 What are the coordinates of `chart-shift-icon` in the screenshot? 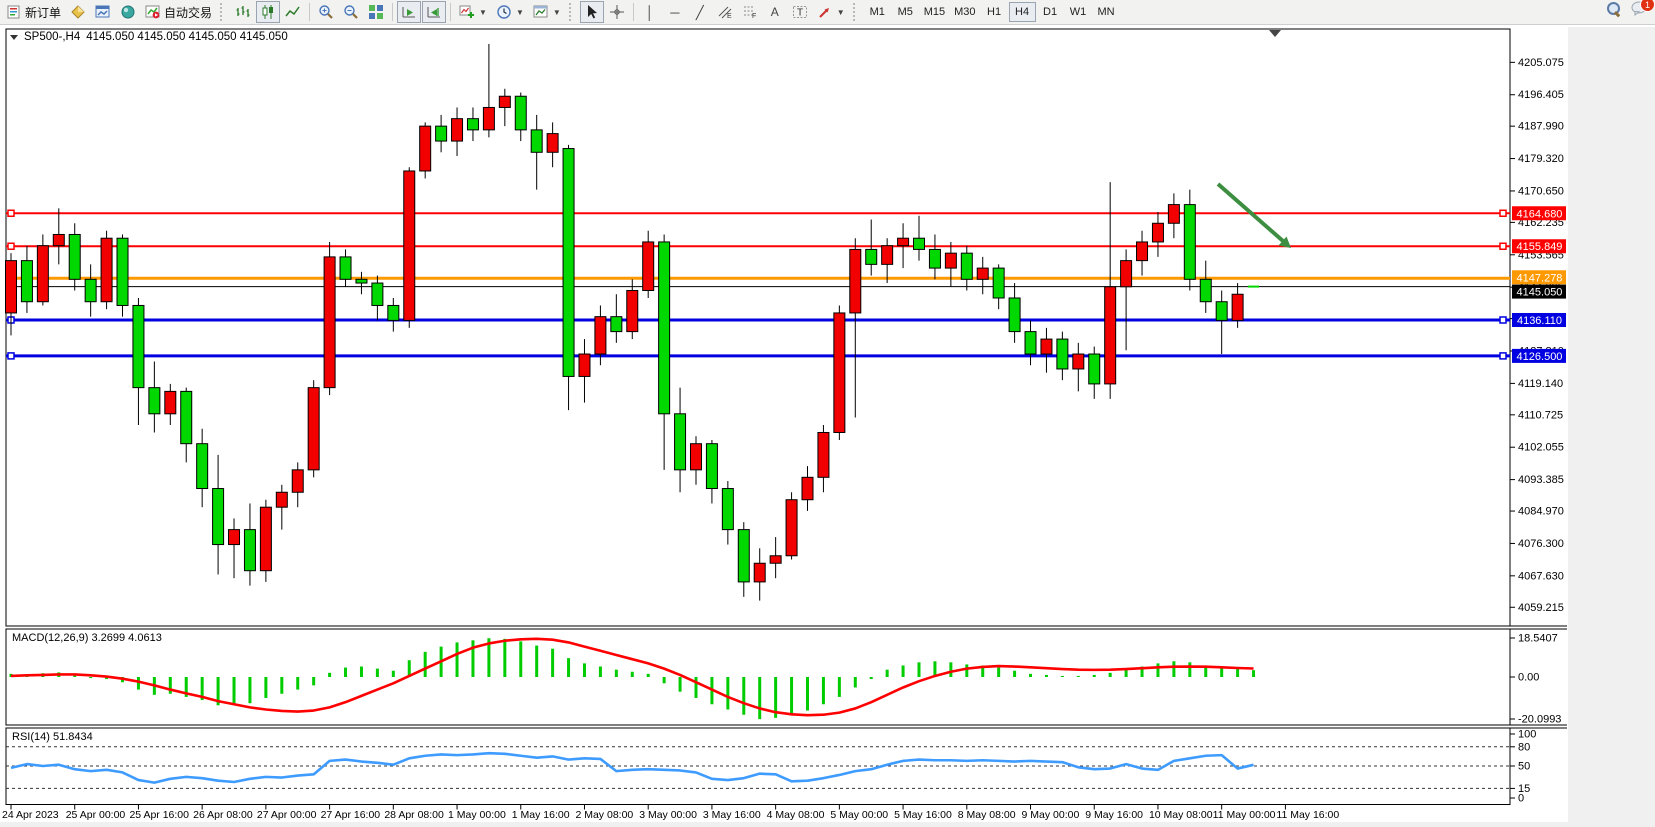 It's located at (434, 12).